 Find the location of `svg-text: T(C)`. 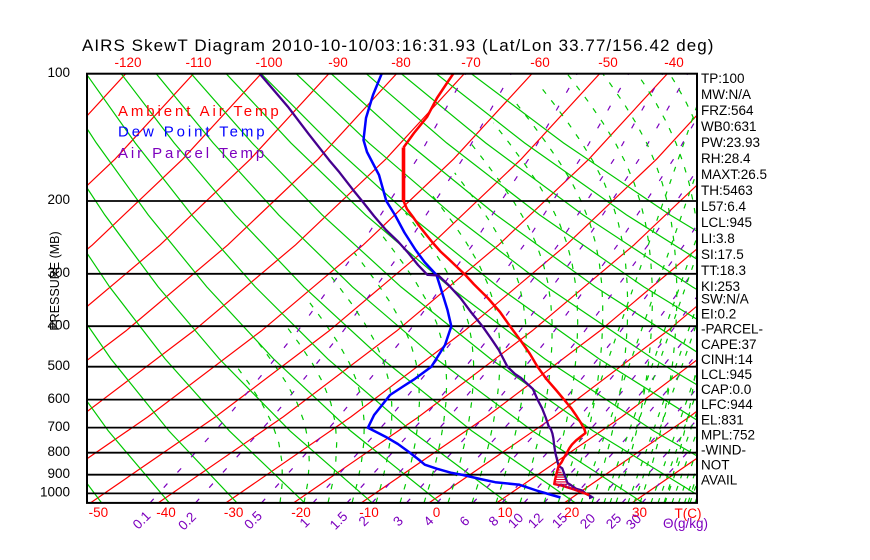

svg-text: T(C) is located at coordinates (688, 513).